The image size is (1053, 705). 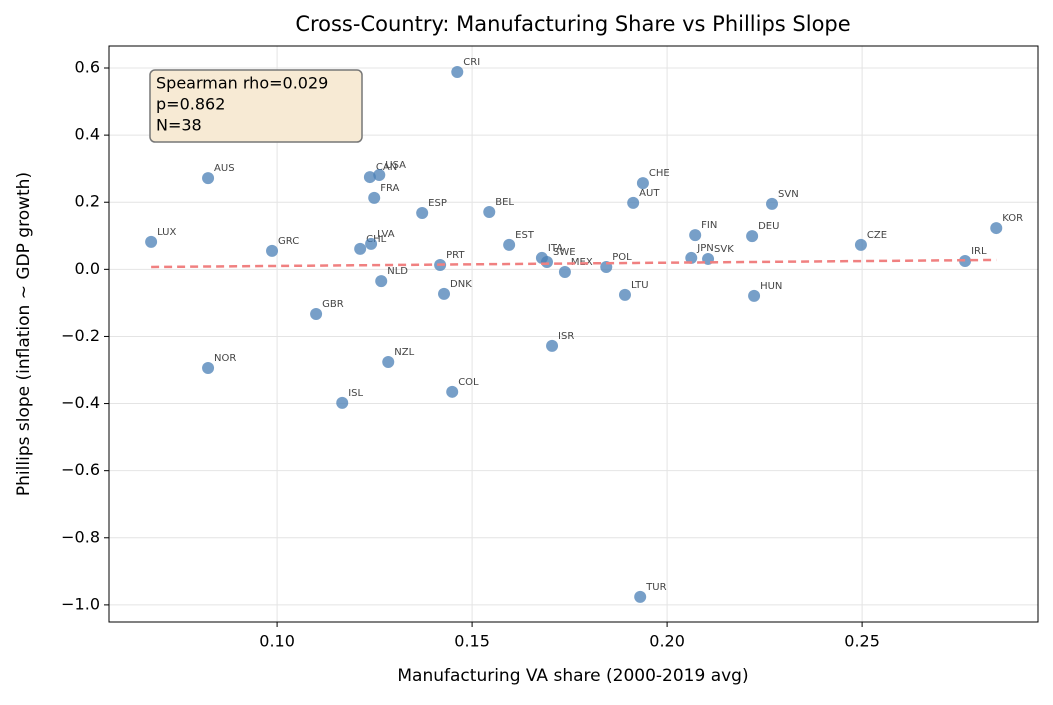 I want to click on point-label: LUX, so click(x=166, y=232).